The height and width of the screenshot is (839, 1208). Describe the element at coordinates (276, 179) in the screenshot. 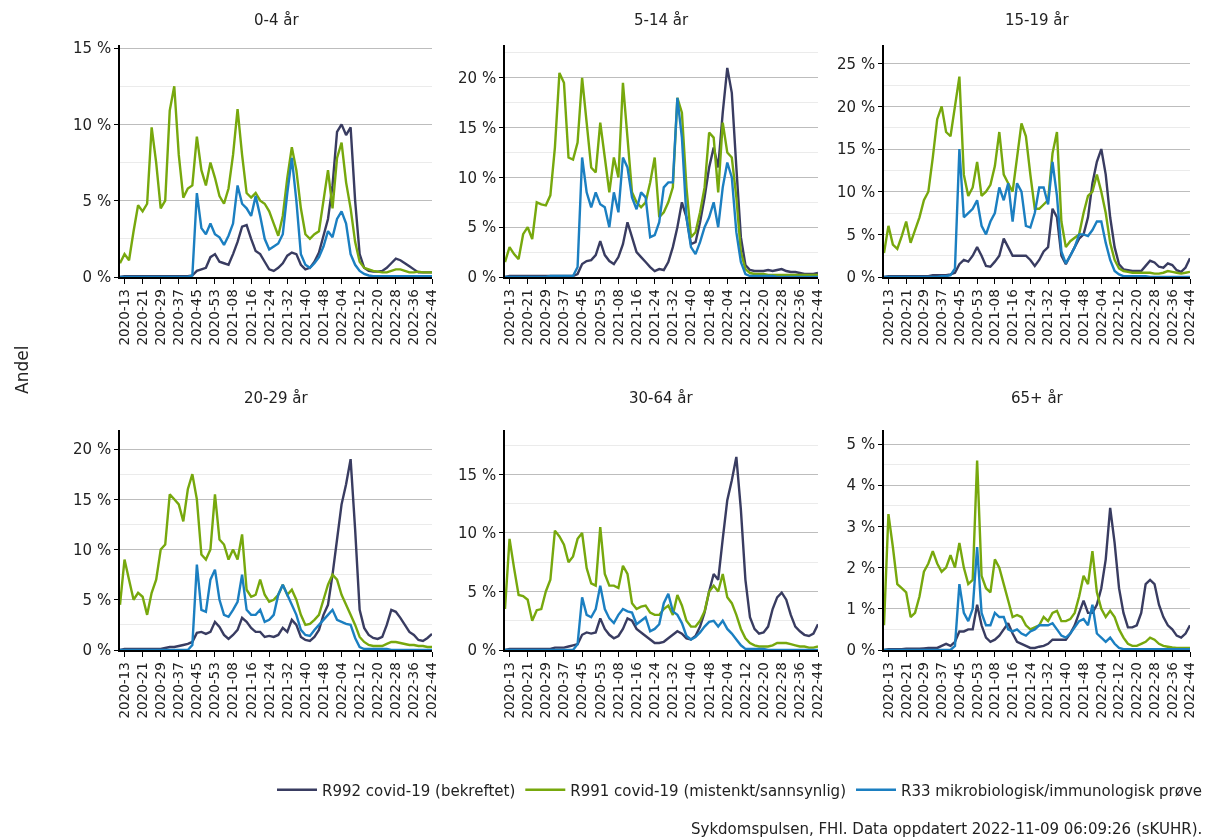

I see `line-series` at that location.